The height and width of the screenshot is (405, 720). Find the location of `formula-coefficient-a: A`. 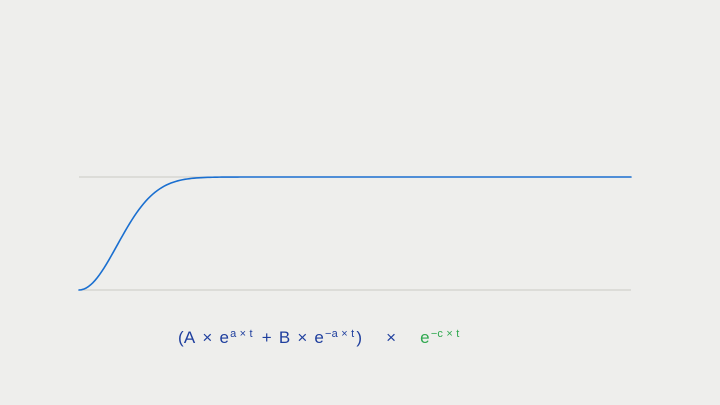

formula-coefficient-a: A is located at coordinates (189, 337).